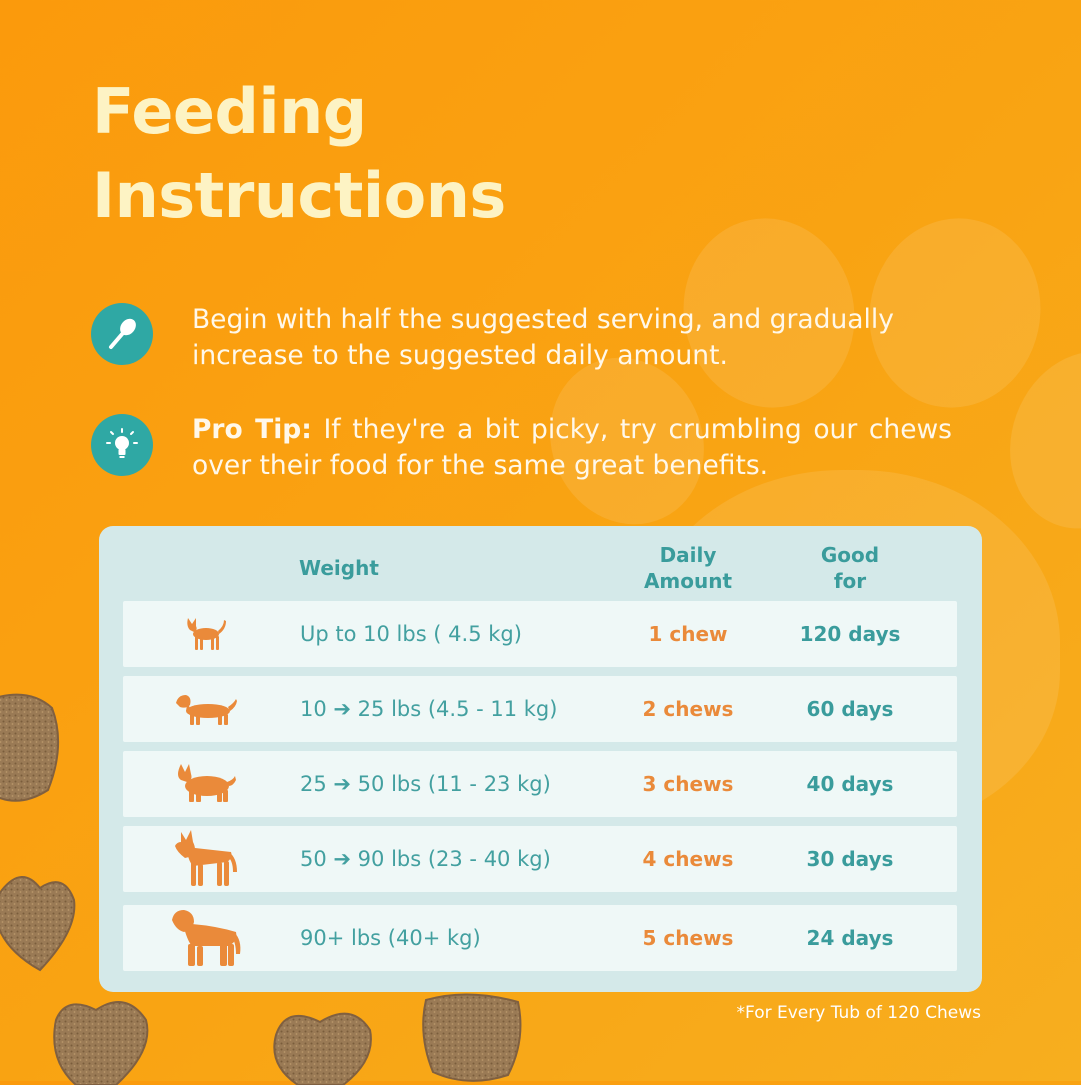  Describe the element at coordinates (688, 555) in the screenshot. I see `daily-header-line-1: Daily` at that location.